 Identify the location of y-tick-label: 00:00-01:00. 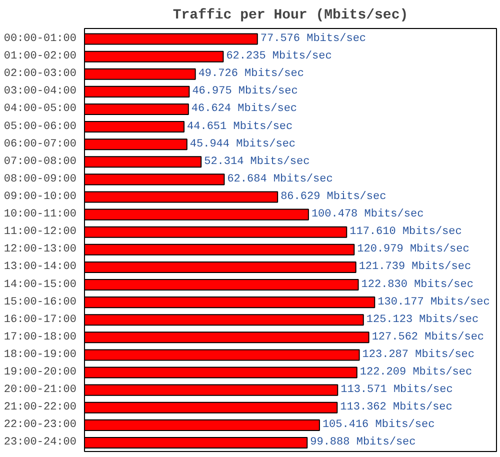
(40, 39).